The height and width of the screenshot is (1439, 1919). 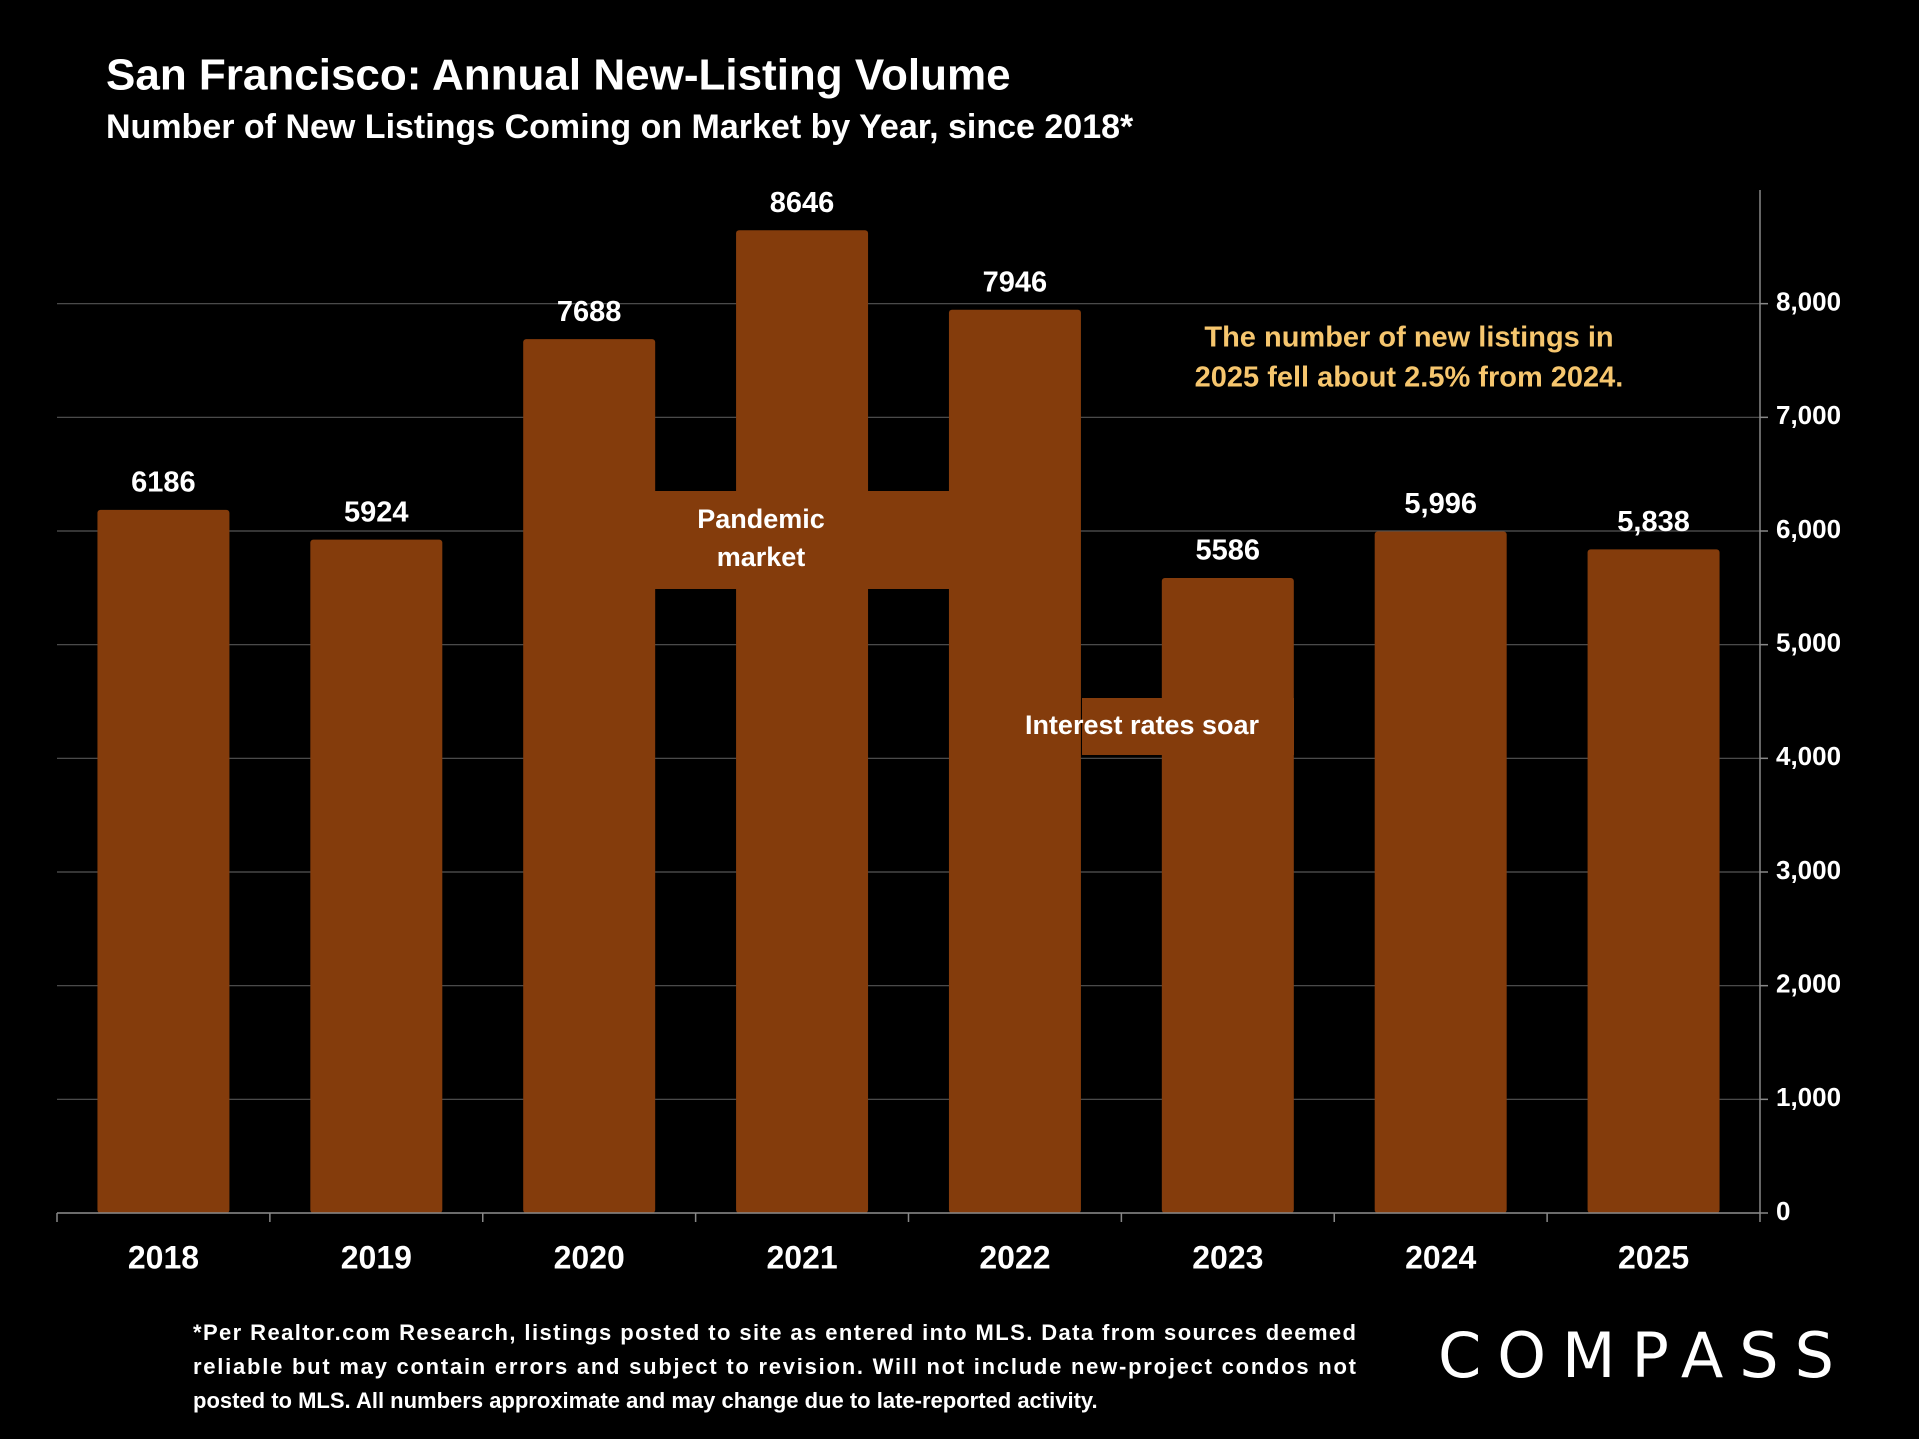 I want to click on x-tick-label: 2019, so click(x=376, y=1257).